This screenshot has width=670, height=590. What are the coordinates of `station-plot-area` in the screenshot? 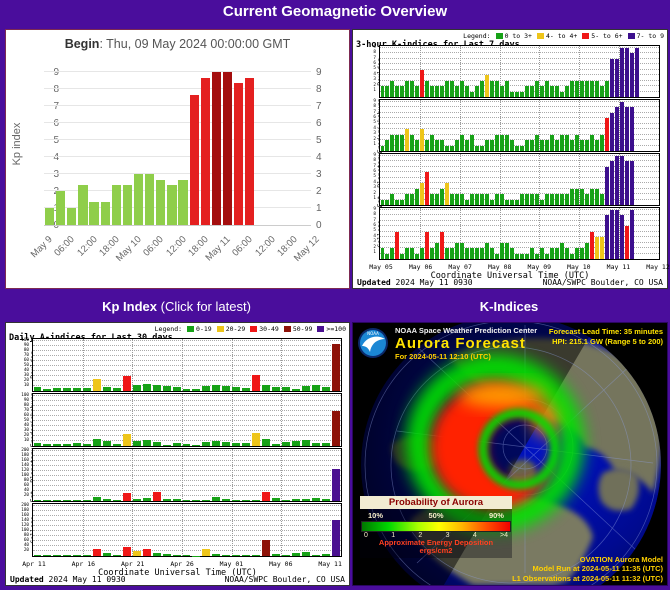 It's located at (187, 365).